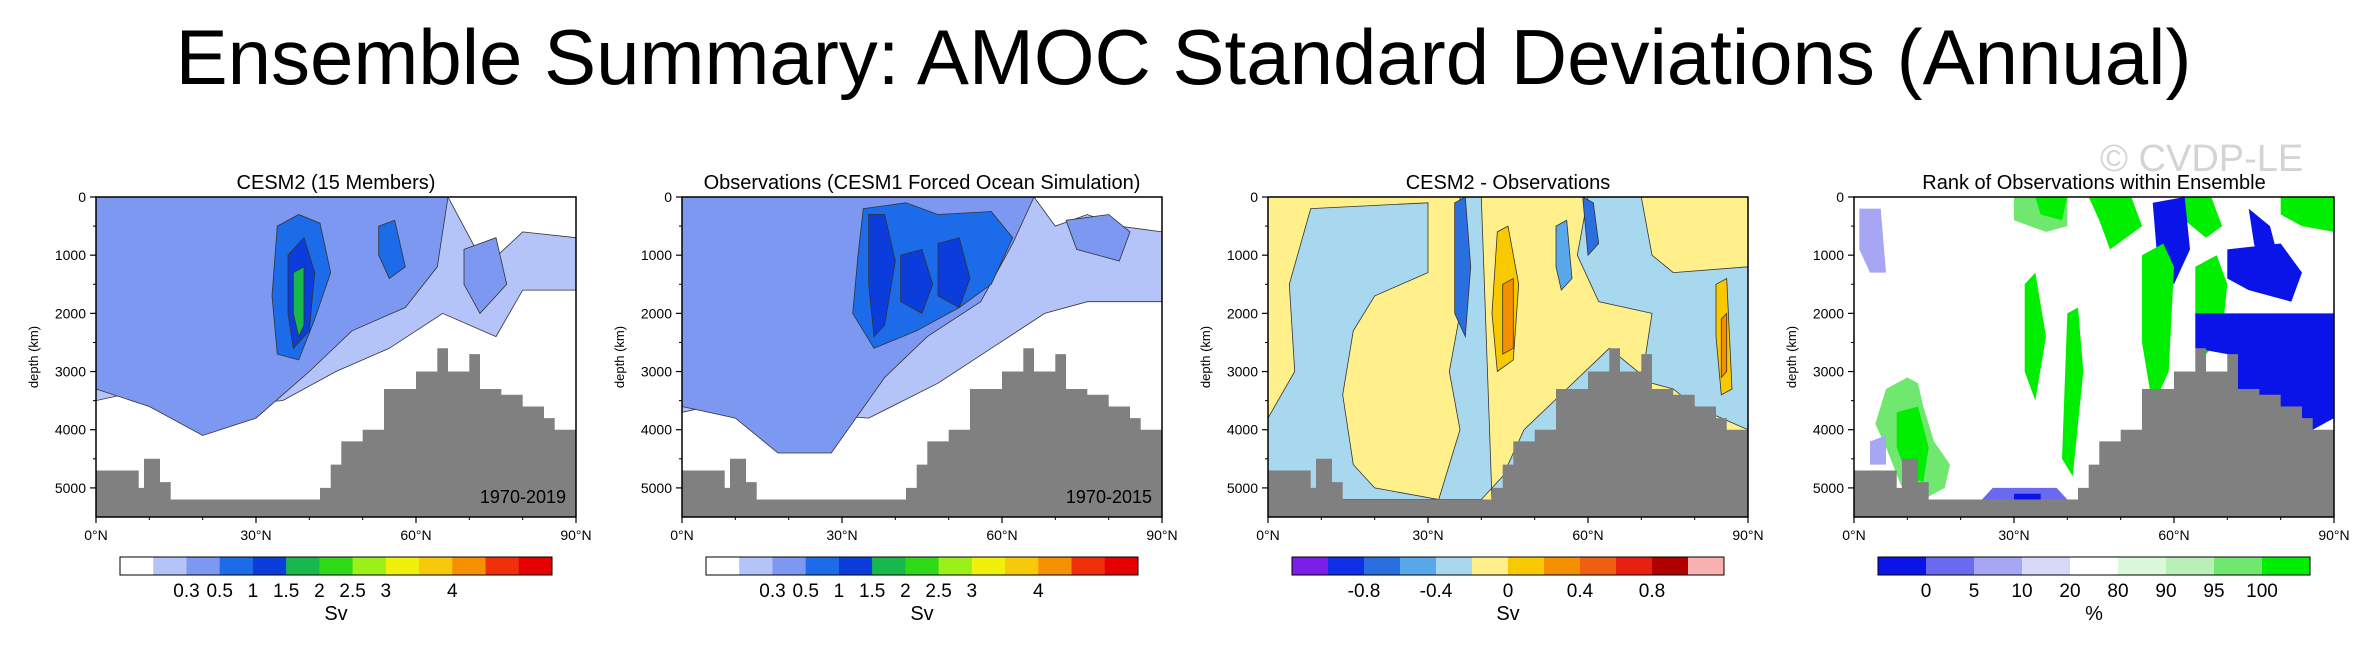 The height and width of the screenshot is (650, 2367). What do you see at coordinates (1109, 497) in the screenshot?
I see `period-annotation: 1970-2015` at bounding box center [1109, 497].